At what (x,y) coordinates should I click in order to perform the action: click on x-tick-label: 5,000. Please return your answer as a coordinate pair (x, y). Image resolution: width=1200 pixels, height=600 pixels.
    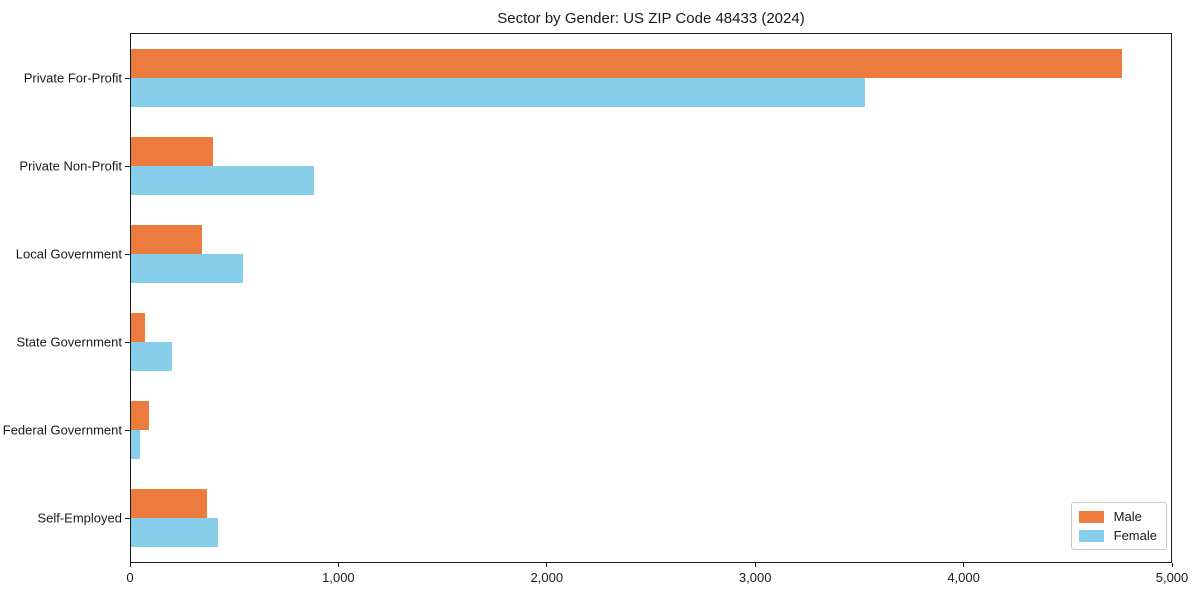
    Looking at the image, I should click on (1172, 577).